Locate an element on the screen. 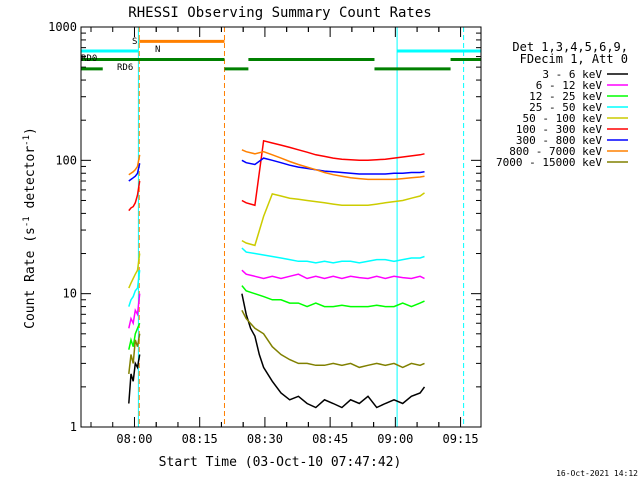 The image size is (640, 480). legend-entry-label: 50 - 100 keV is located at coordinates (563, 118).